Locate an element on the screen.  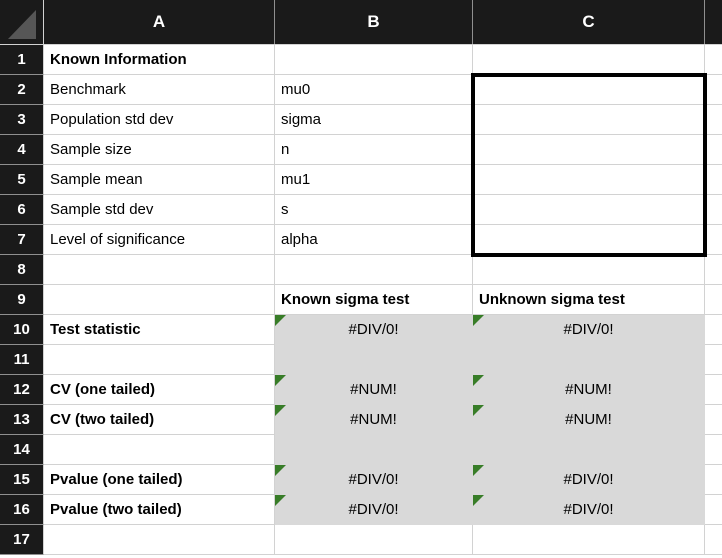
row-header-2: 2 is located at coordinates (22, 90).